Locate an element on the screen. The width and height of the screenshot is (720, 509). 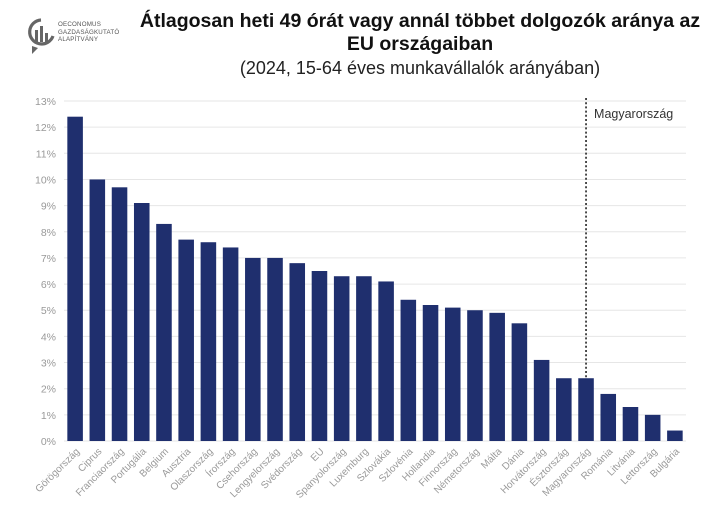
annotation-label: Magyarország is located at coordinates (633, 114).